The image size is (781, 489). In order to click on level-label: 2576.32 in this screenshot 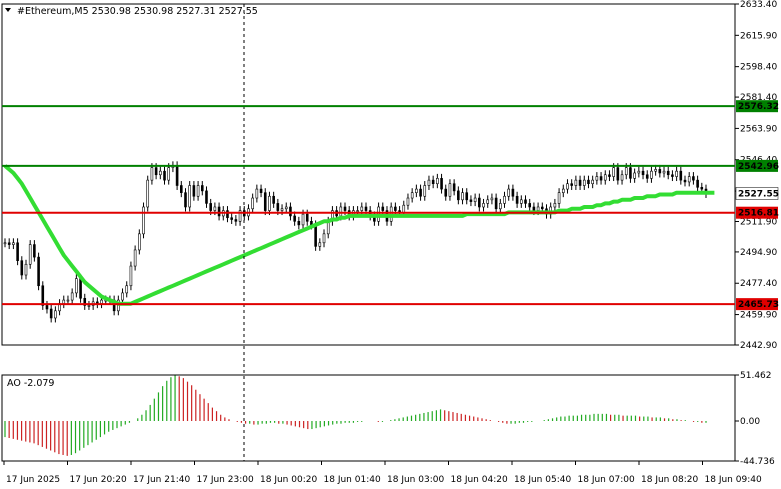, I will do `click(758, 107)`.